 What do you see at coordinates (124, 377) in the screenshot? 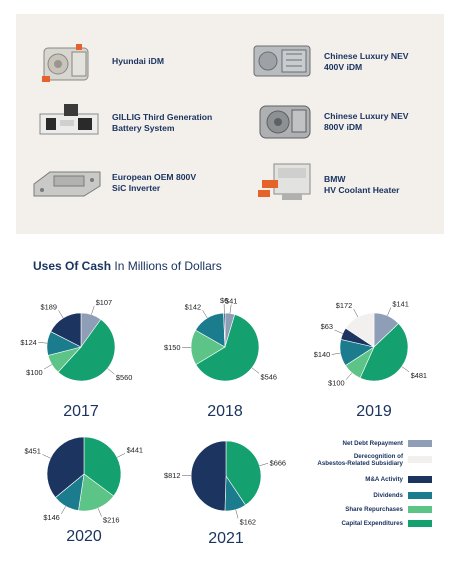
I see `pie-data-label: $560` at bounding box center [124, 377].